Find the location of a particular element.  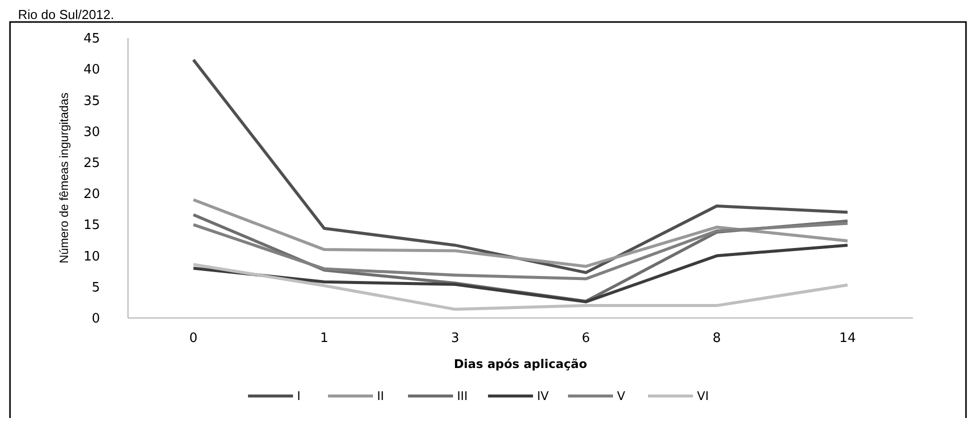

y-tick-label: 20 is located at coordinates (91, 194).